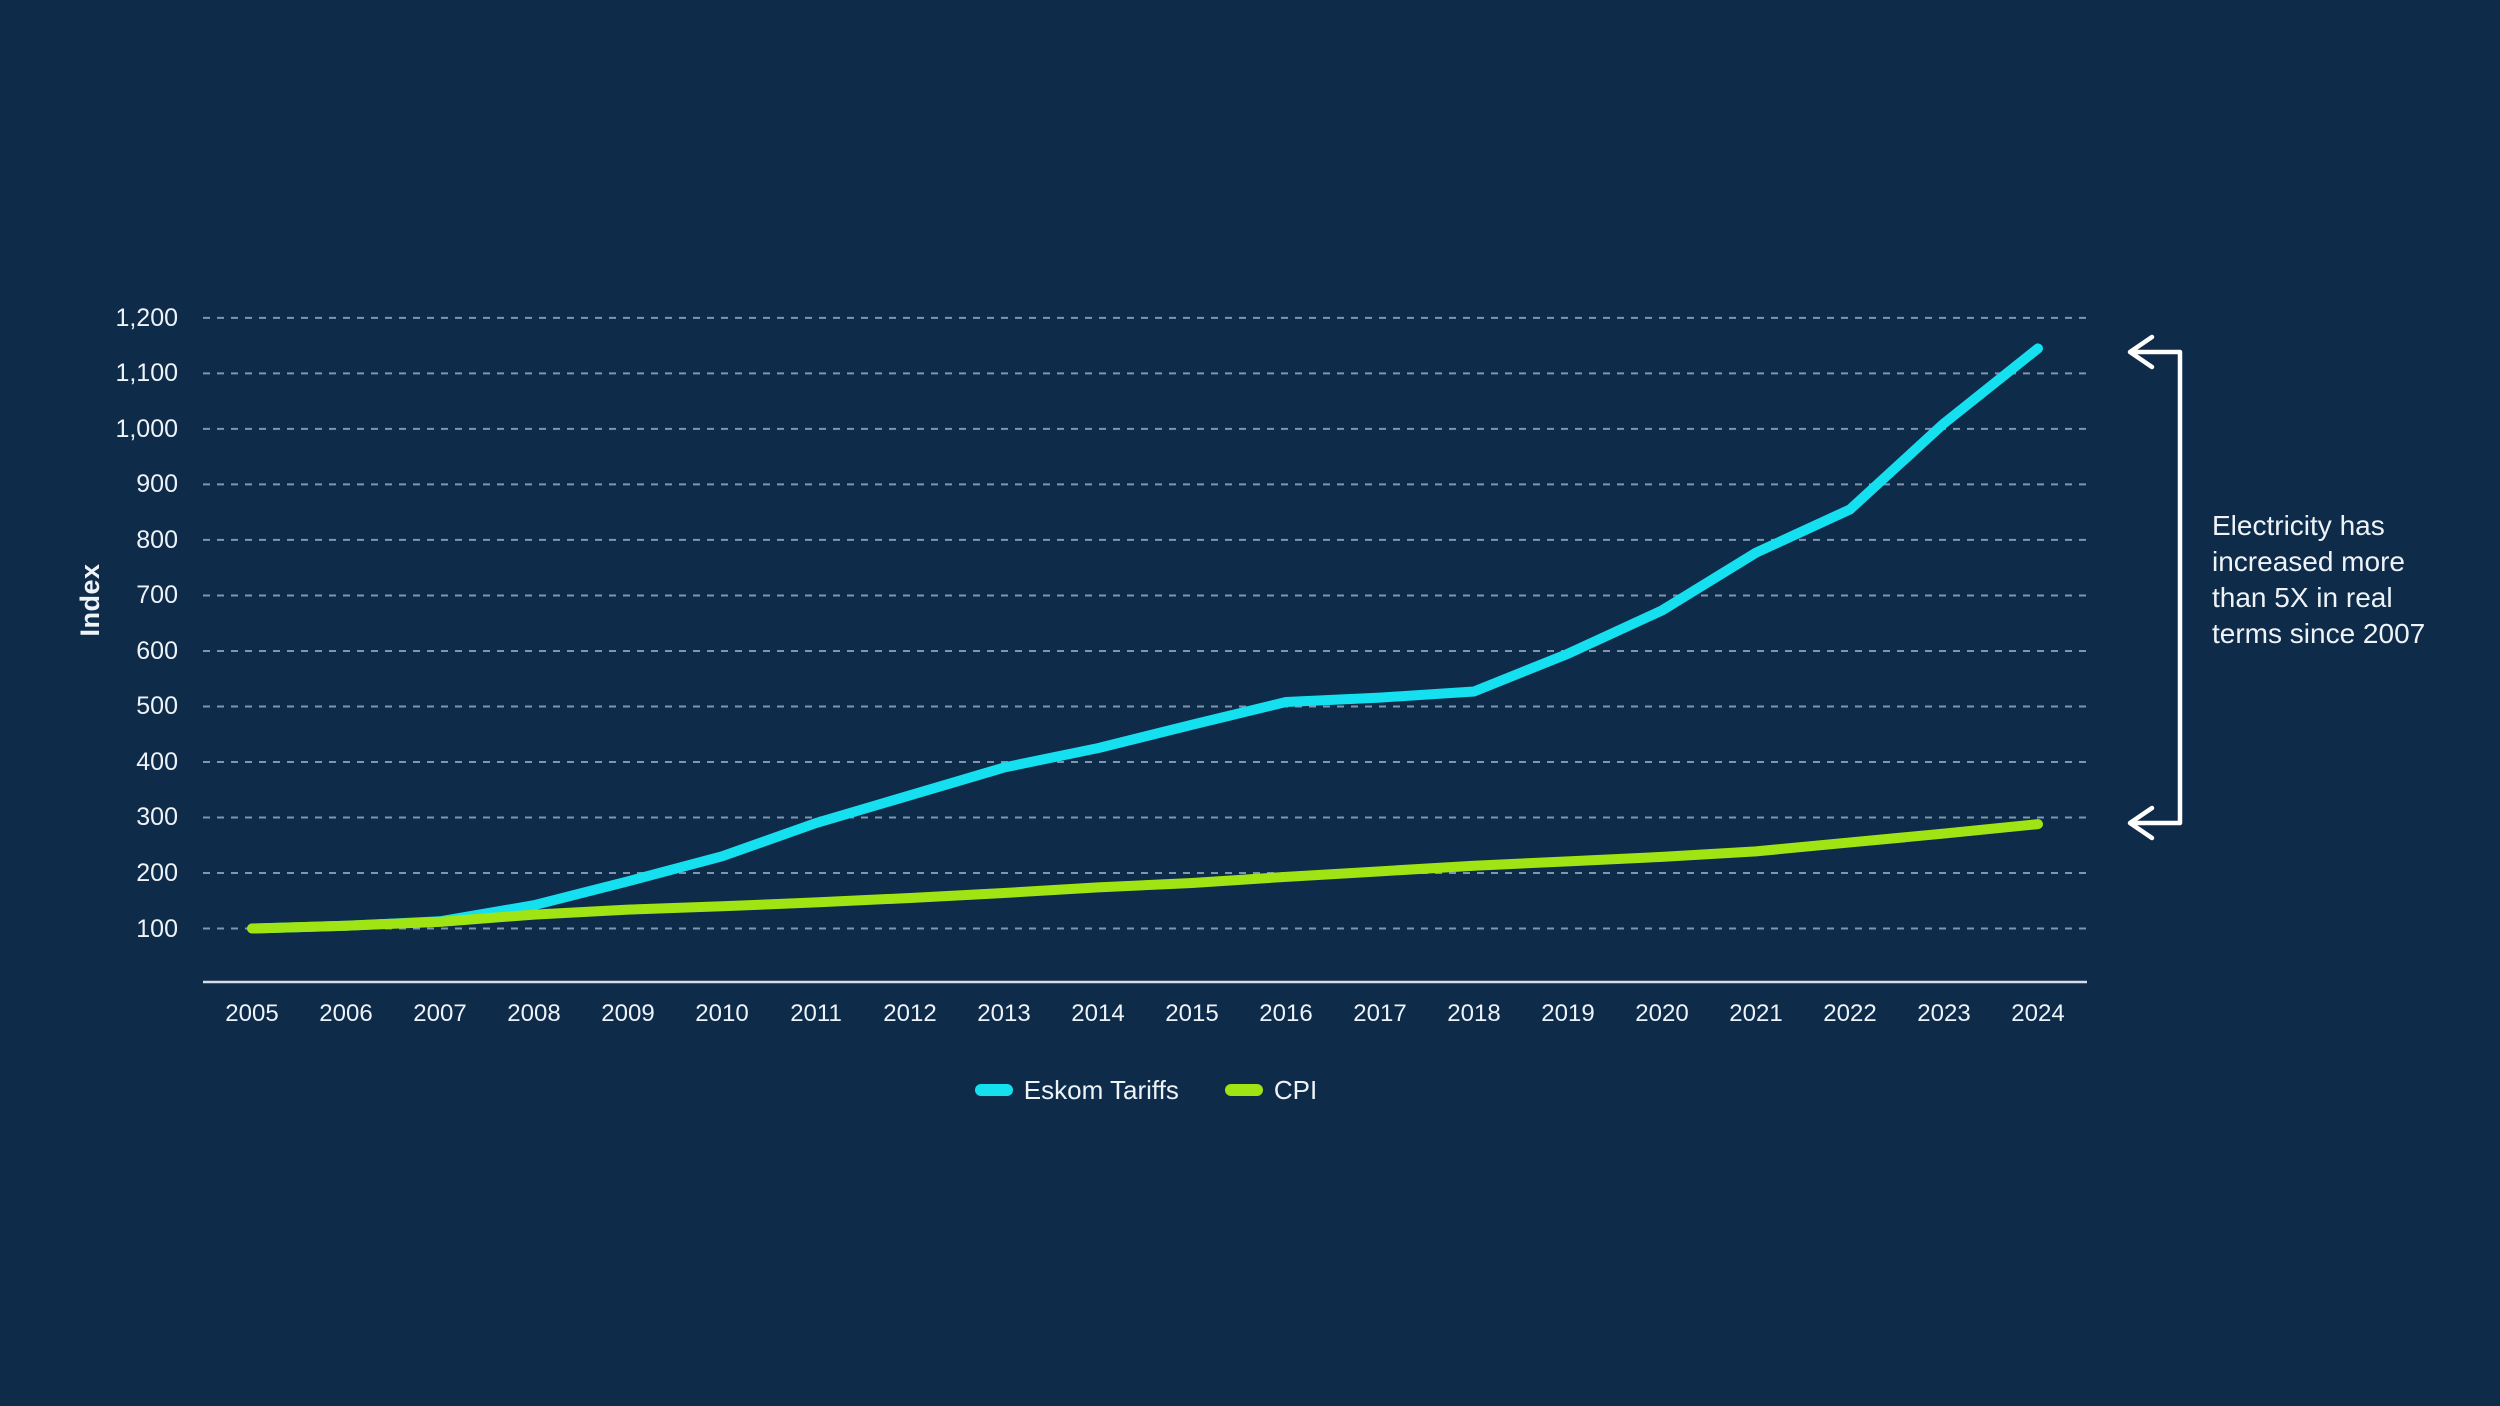  Describe the element at coordinates (157, 484) in the screenshot. I see `y-tick-label: 900` at that location.